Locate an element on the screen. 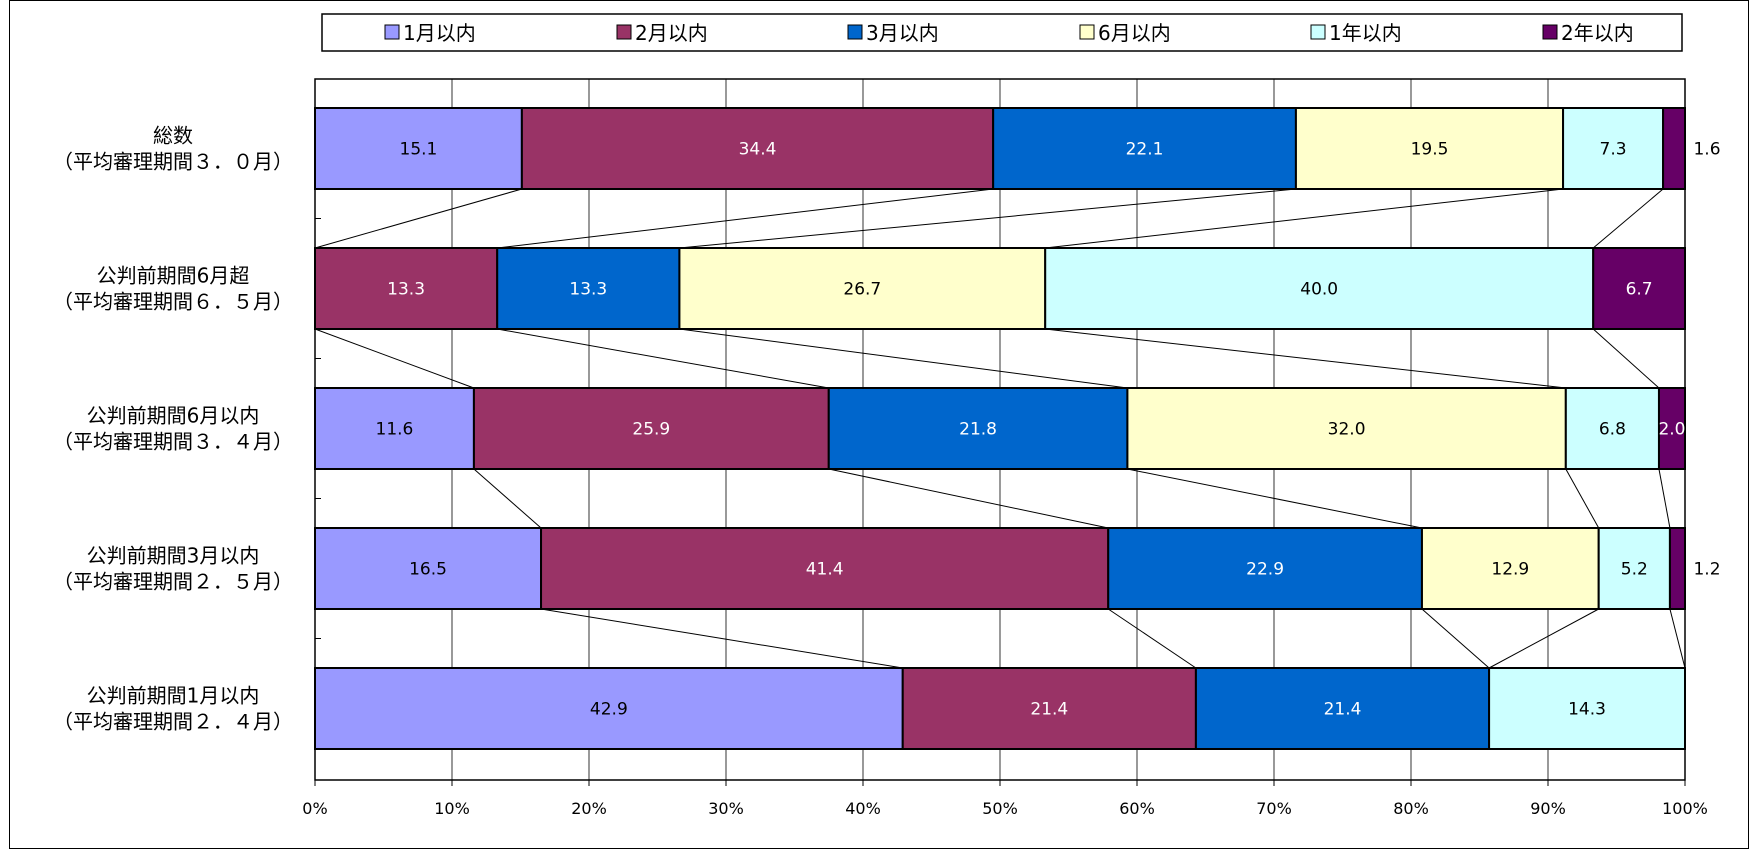  value-label: 13.3 is located at coordinates (588, 290).